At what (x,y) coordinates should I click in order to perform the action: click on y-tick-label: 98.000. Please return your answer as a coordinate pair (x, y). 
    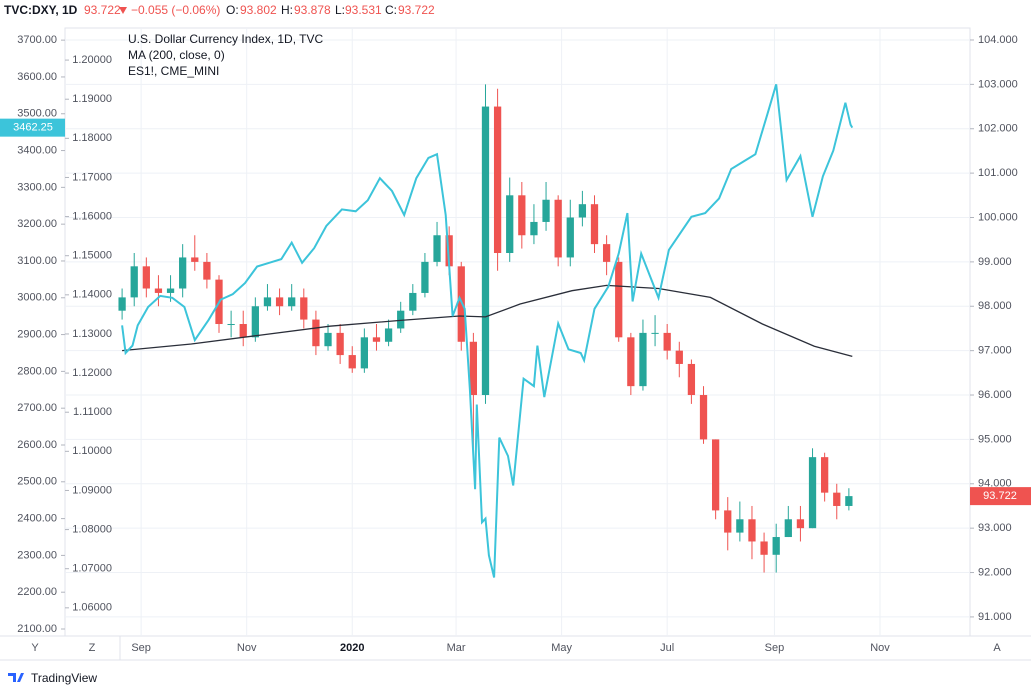
    Looking at the image, I should click on (995, 306).